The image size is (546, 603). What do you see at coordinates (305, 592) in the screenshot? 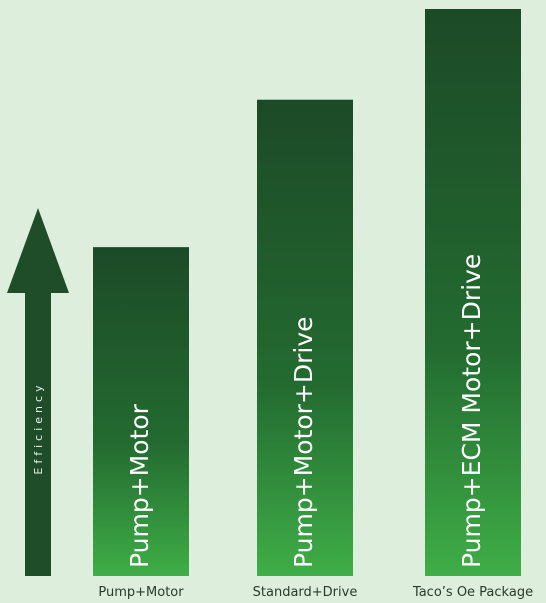
I see `category-label-2: Standard+Drive` at bounding box center [305, 592].